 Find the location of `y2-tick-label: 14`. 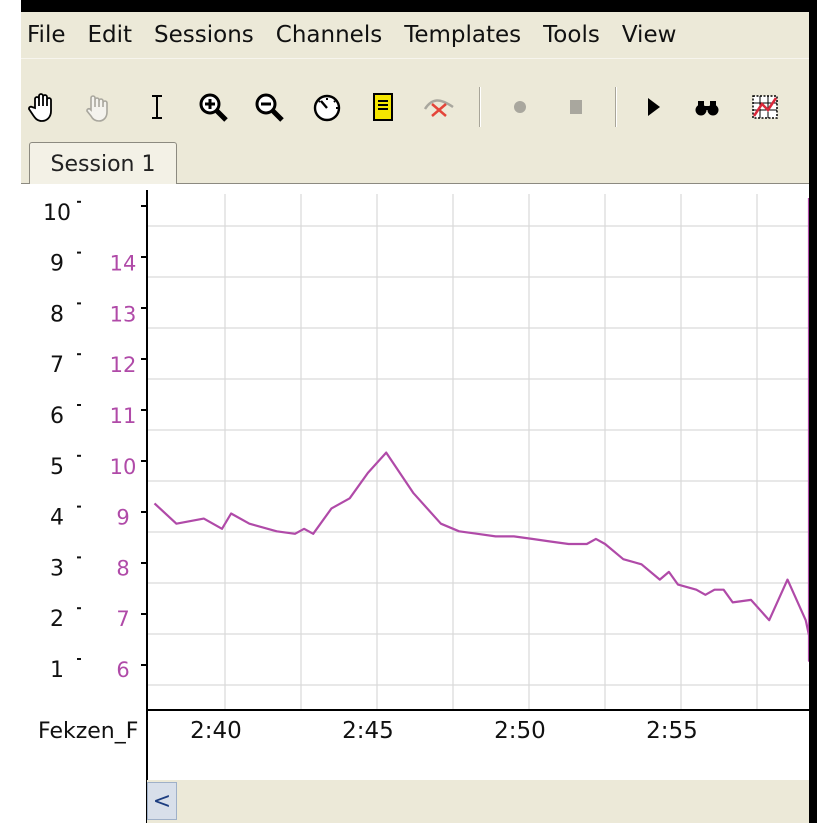

y2-tick-label: 14 is located at coordinates (123, 264).